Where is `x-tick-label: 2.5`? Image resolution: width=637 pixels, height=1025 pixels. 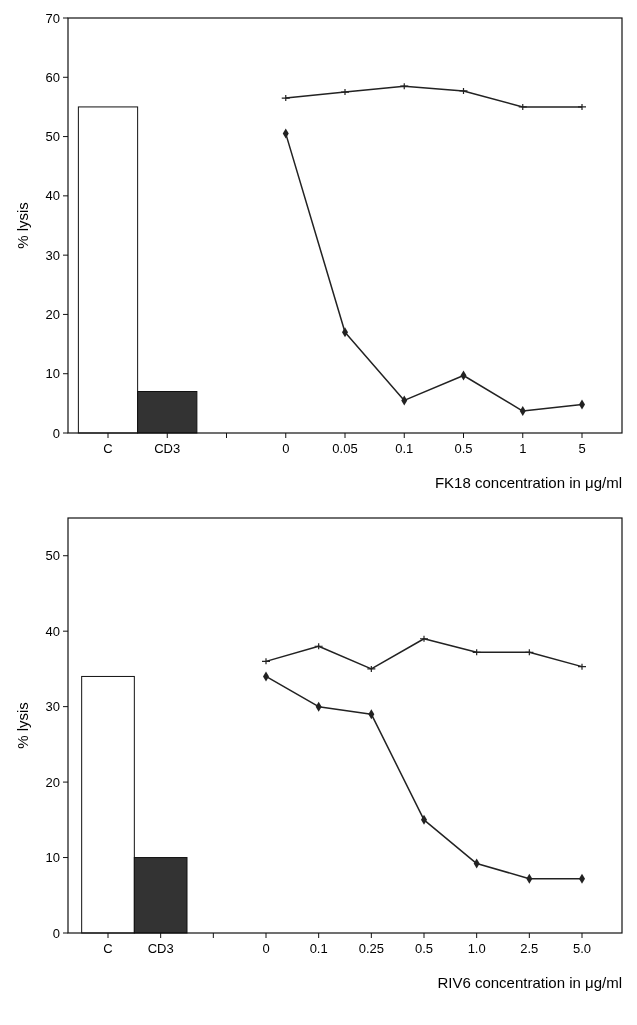
x-tick-label: 2.5 is located at coordinates (529, 948).